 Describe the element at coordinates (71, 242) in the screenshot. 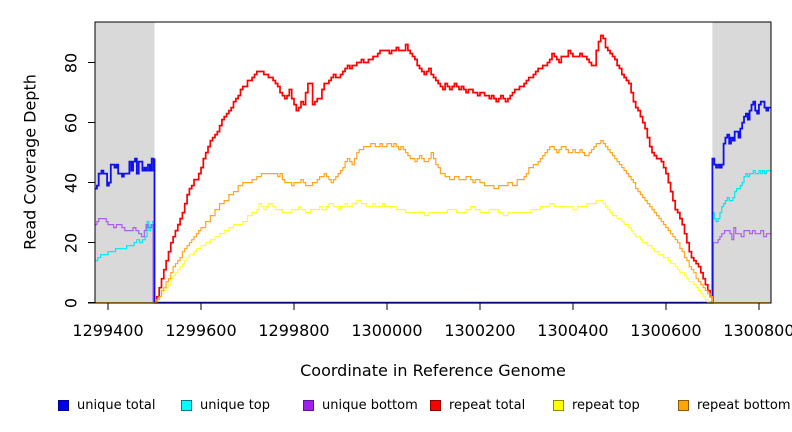

I see `y-tick-label: 20` at that location.